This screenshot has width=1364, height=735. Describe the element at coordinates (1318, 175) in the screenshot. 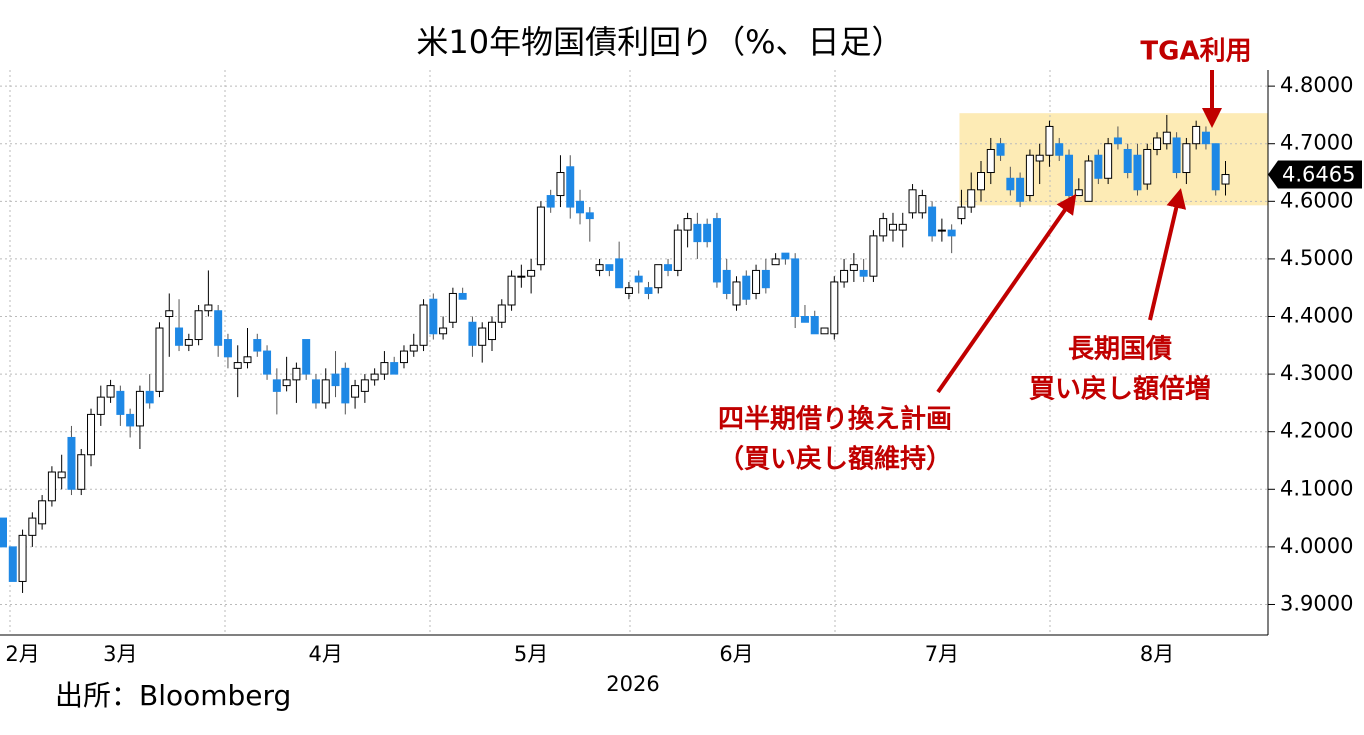

I see `last-value-label: 4.6465` at that location.